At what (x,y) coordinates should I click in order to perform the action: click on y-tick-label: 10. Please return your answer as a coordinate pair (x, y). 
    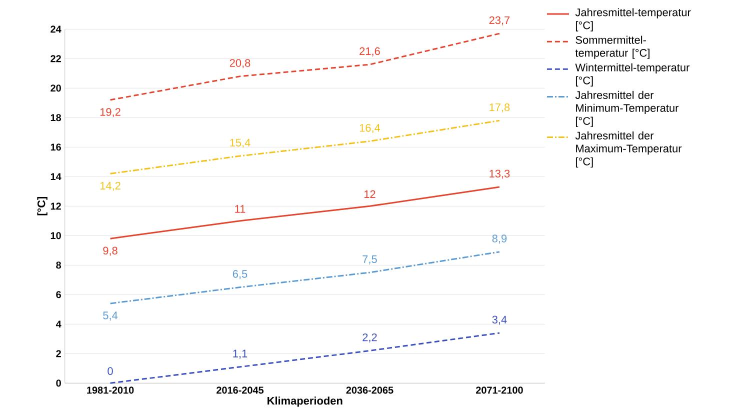
    Looking at the image, I should click on (55, 236).